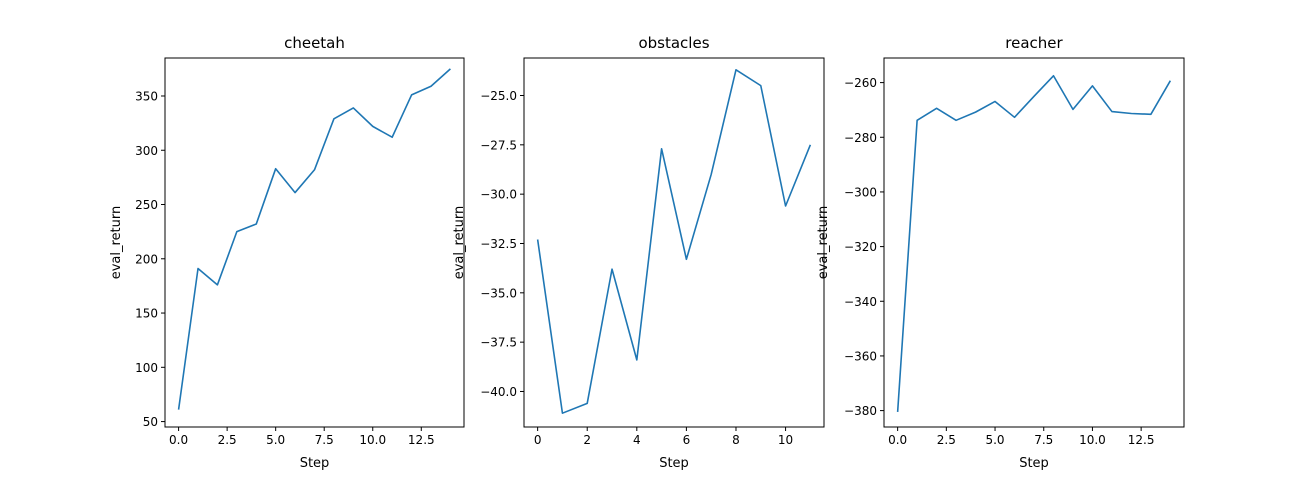  Describe the element at coordinates (538, 440) in the screenshot. I see `x-tick-label: 0` at that location.